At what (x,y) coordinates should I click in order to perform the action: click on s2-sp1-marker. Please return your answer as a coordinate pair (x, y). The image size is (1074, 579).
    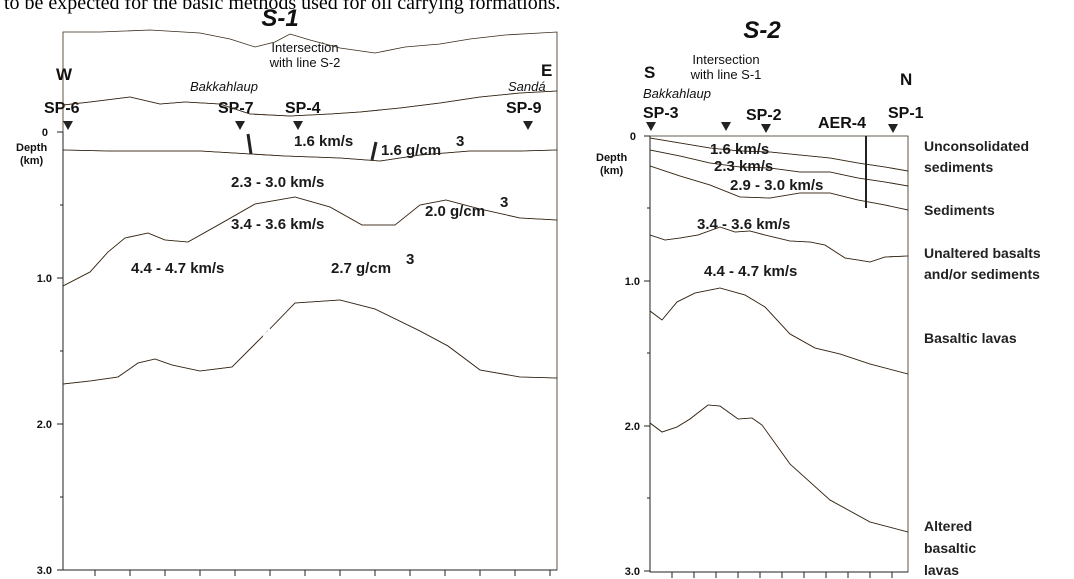
    Looking at the image, I should click on (893, 128).